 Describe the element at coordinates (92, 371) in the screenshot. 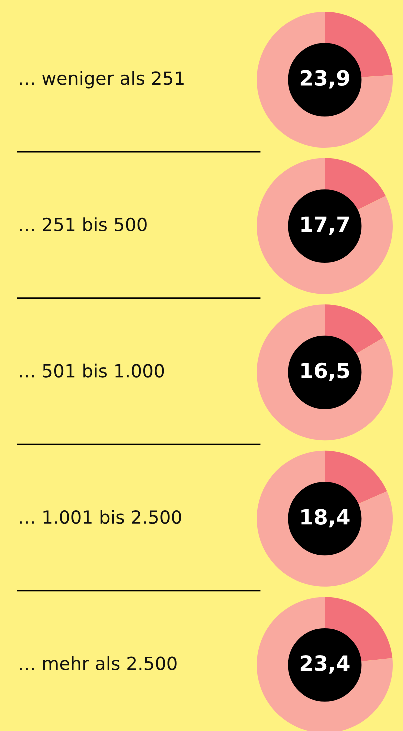

I see `text: … 501 bis 1.000` at that location.